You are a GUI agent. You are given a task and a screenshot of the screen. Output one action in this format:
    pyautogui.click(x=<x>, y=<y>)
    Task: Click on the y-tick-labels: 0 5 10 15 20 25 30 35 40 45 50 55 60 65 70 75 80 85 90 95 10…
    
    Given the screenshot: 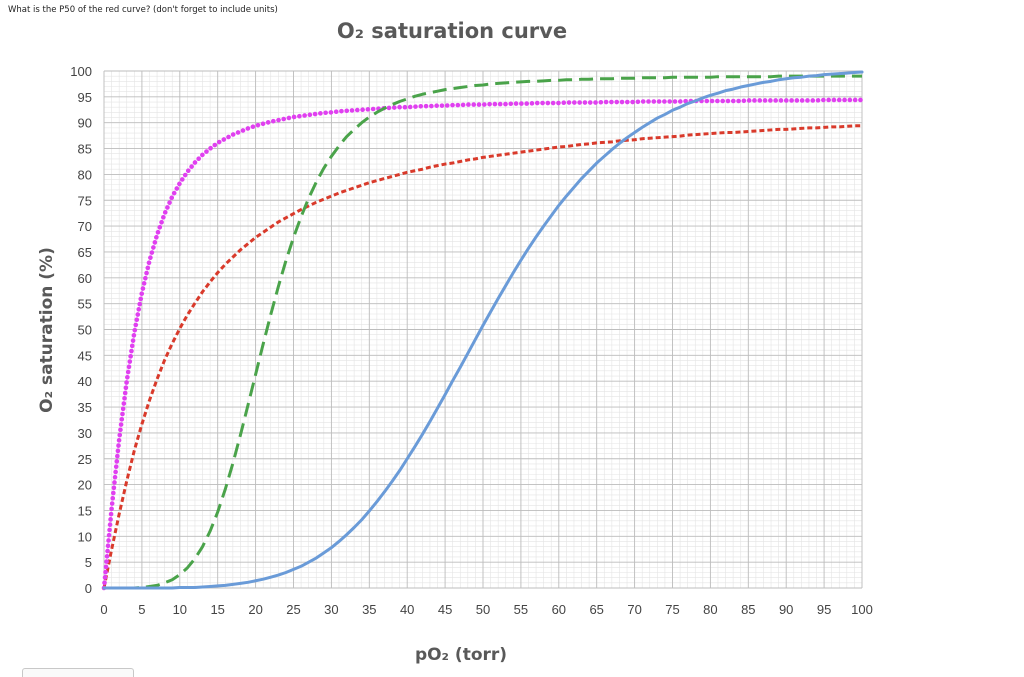 What is the action you would take?
    pyautogui.click(x=81, y=330)
    